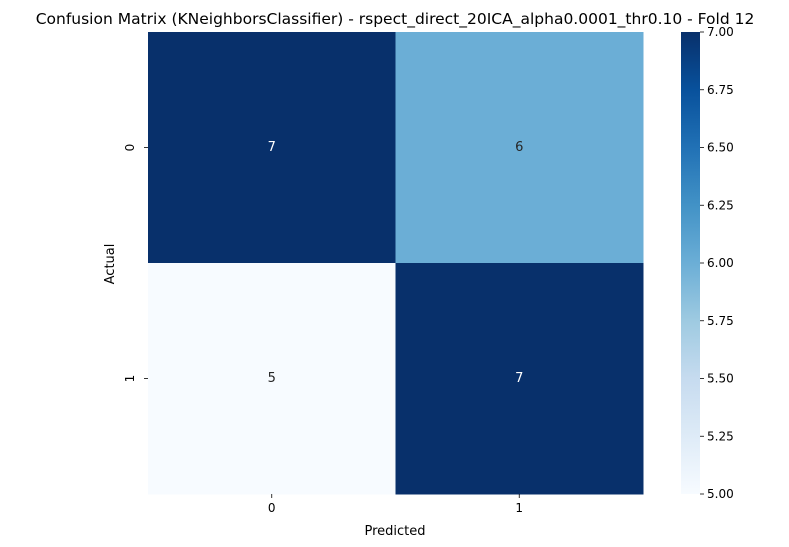 Image resolution: width=789 pixels, height=547 pixels. I want to click on heatmap-cell-r0-c1, so click(519, 148).